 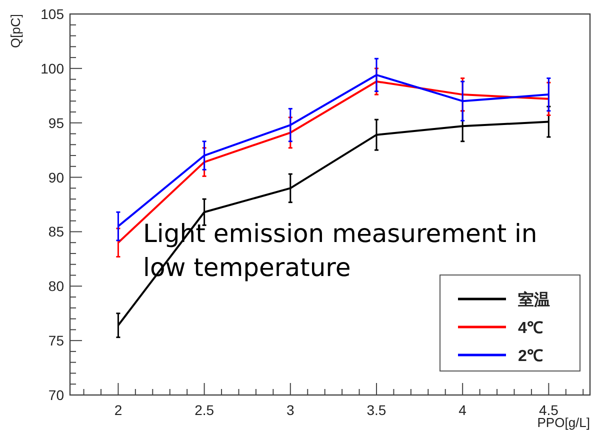 What do you see at coordinates (56, 395) in the screenshot?
I see `y-tick-label: 70` at bounding box center [56, 395].